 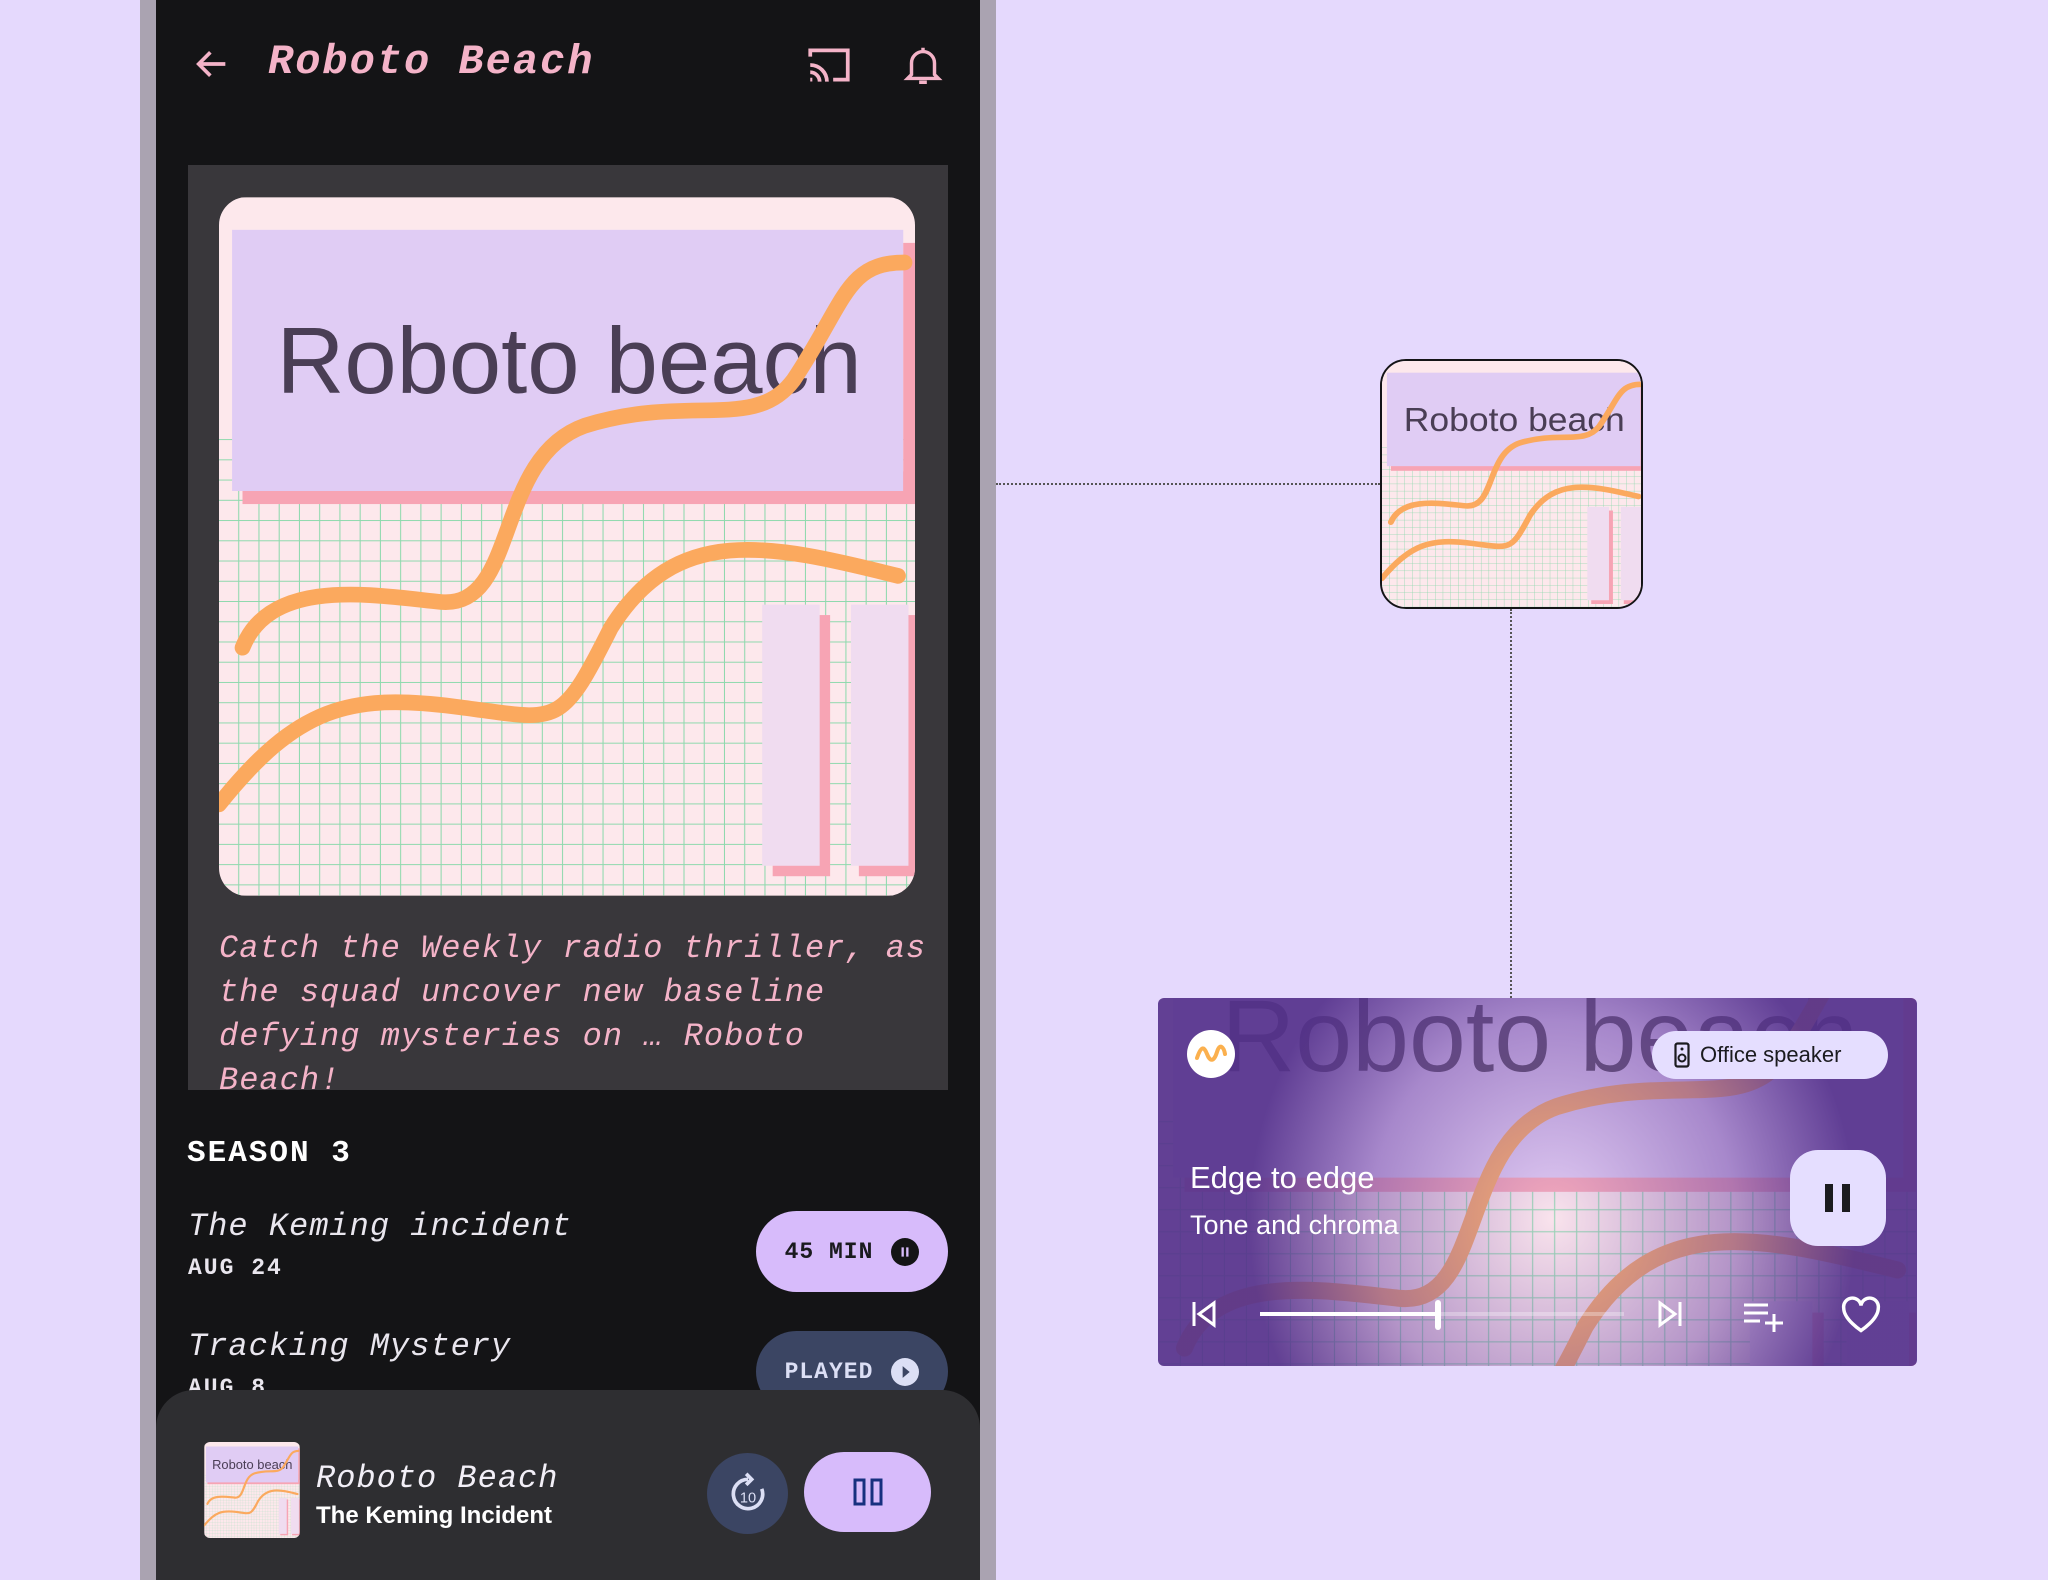 What do you see at coordinates (437, 1478) in the screenshot?
I see `mini-player-title: Roboto Beach` at bounding box center [437, 1478].